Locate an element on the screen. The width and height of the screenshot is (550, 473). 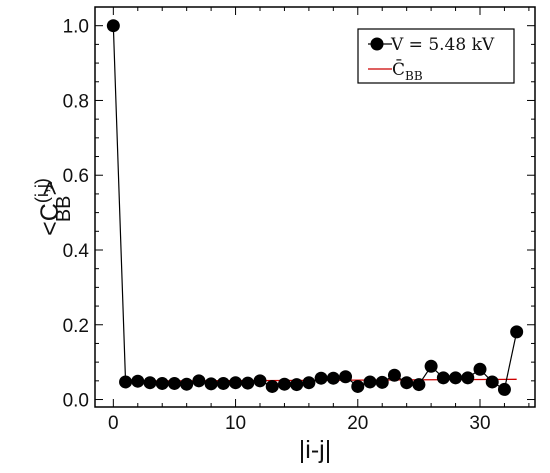
legend-label-series: V = 5.48 kV is located at coordinates (442, 45).